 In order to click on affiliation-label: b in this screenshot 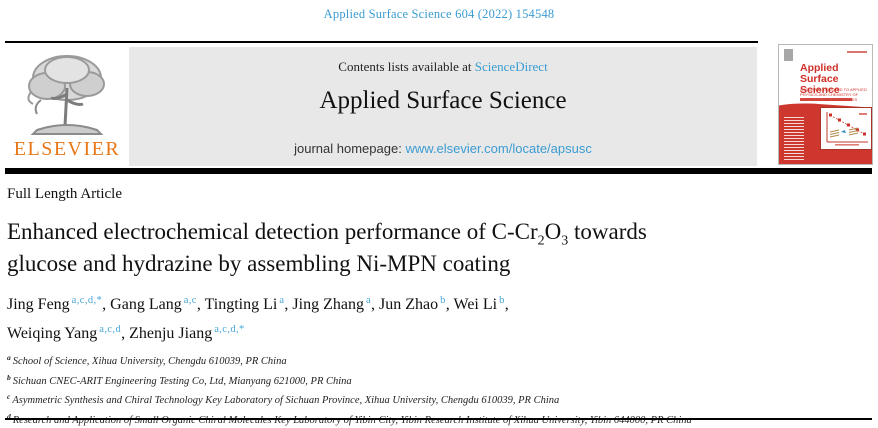, I will do `click(9, 377)`.